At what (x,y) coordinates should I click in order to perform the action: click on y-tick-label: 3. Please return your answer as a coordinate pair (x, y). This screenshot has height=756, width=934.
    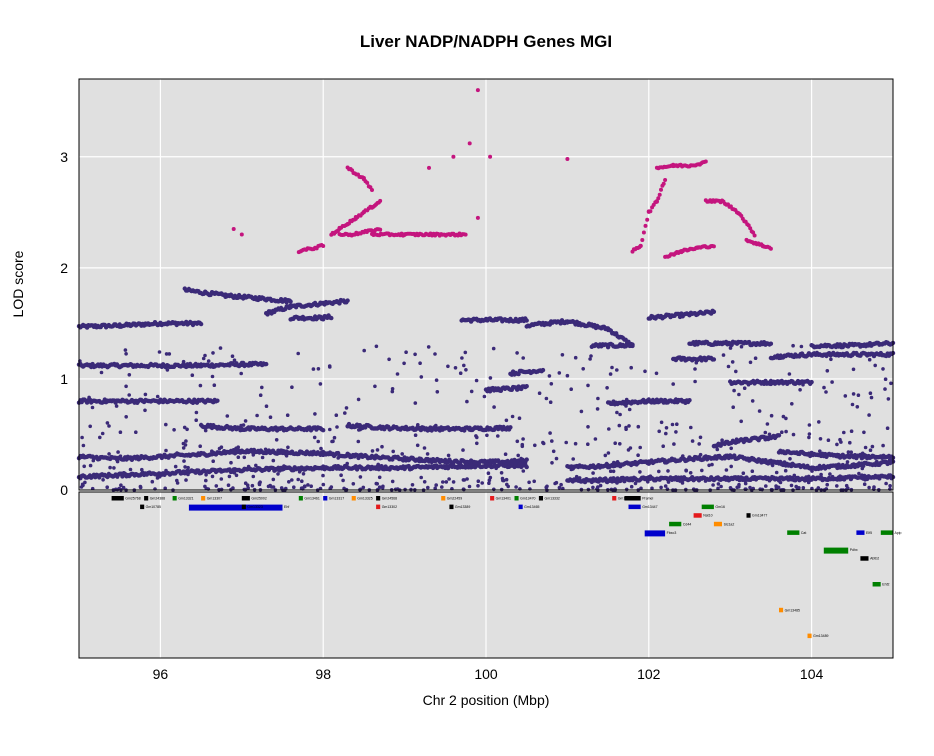
    Looking at the image, I should click on (64, 157).